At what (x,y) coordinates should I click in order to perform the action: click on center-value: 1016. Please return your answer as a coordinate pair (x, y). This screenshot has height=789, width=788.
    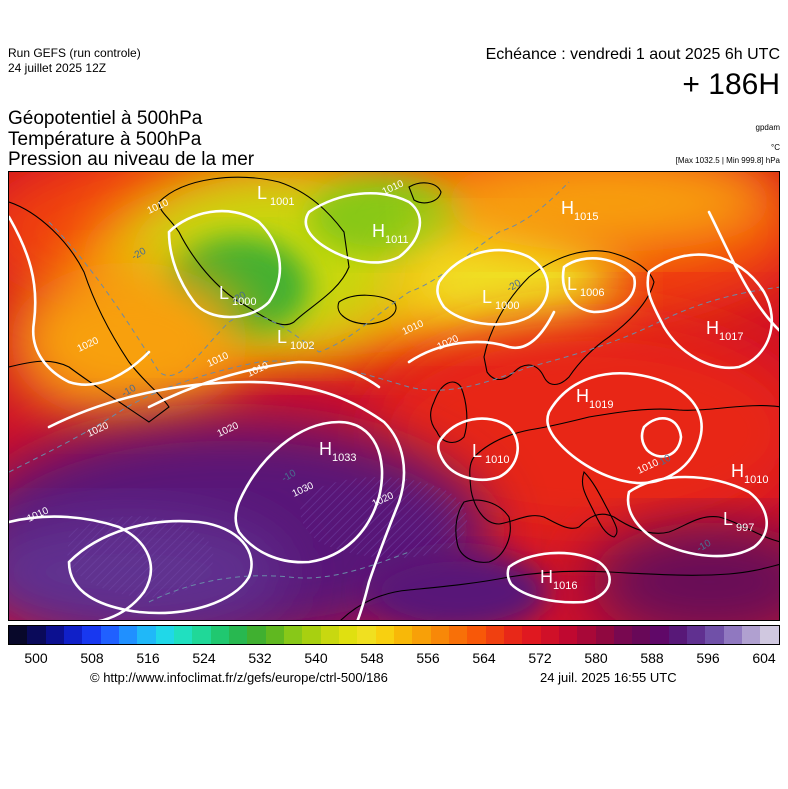
    Looking at the image, I should click on (565, 586).